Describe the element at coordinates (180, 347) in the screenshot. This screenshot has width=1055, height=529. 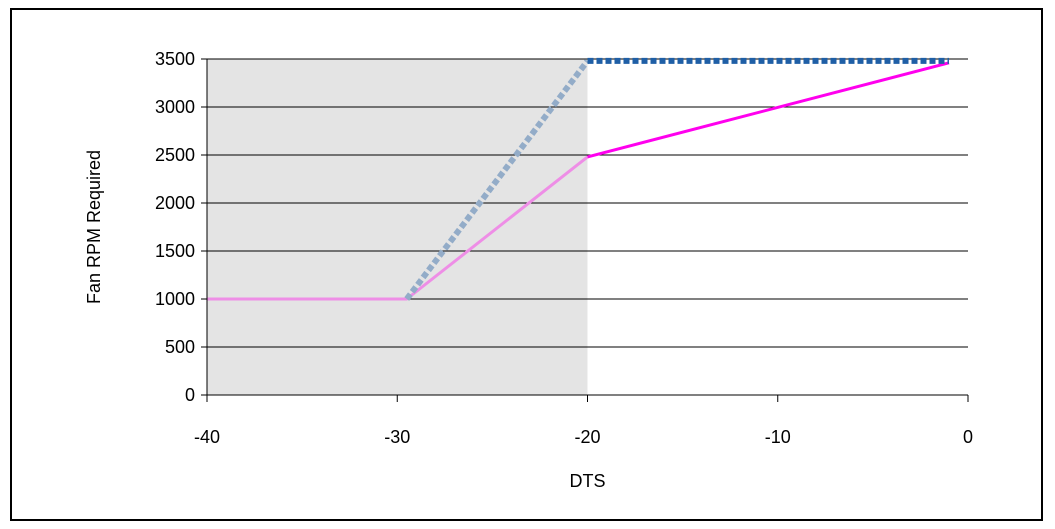
I see `y-tick-label-1: 500` at that location.